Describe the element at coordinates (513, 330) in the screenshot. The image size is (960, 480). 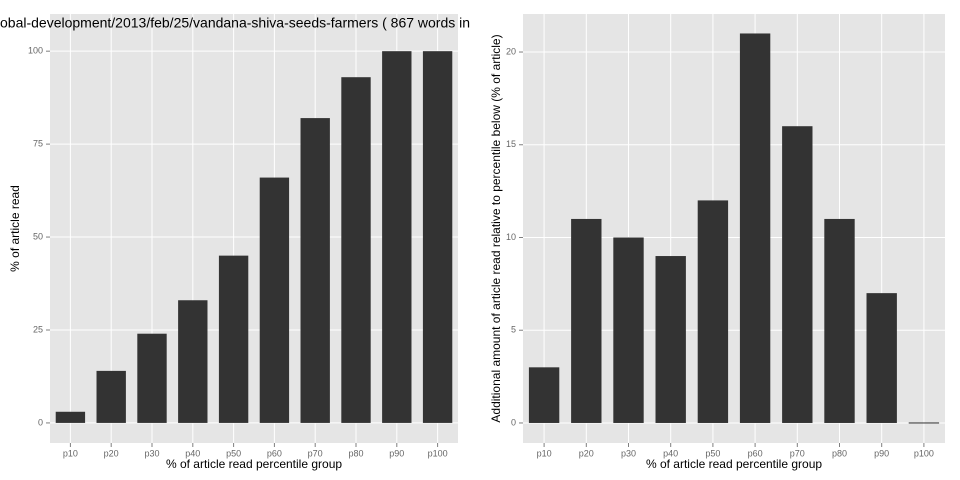
I see `y-tick-label: 5` at that location.